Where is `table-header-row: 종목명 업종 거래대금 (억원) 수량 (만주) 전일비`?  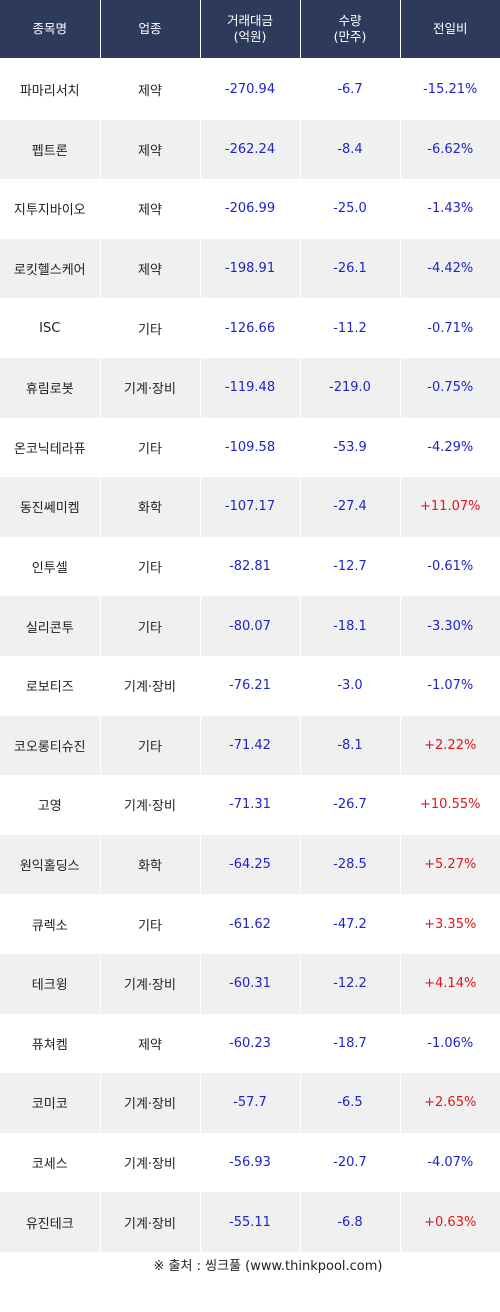 table-header-row: 종목명 업종 거래대금 (억원) 수량 (만주) 전일비 is located at coordinates (250, 30).